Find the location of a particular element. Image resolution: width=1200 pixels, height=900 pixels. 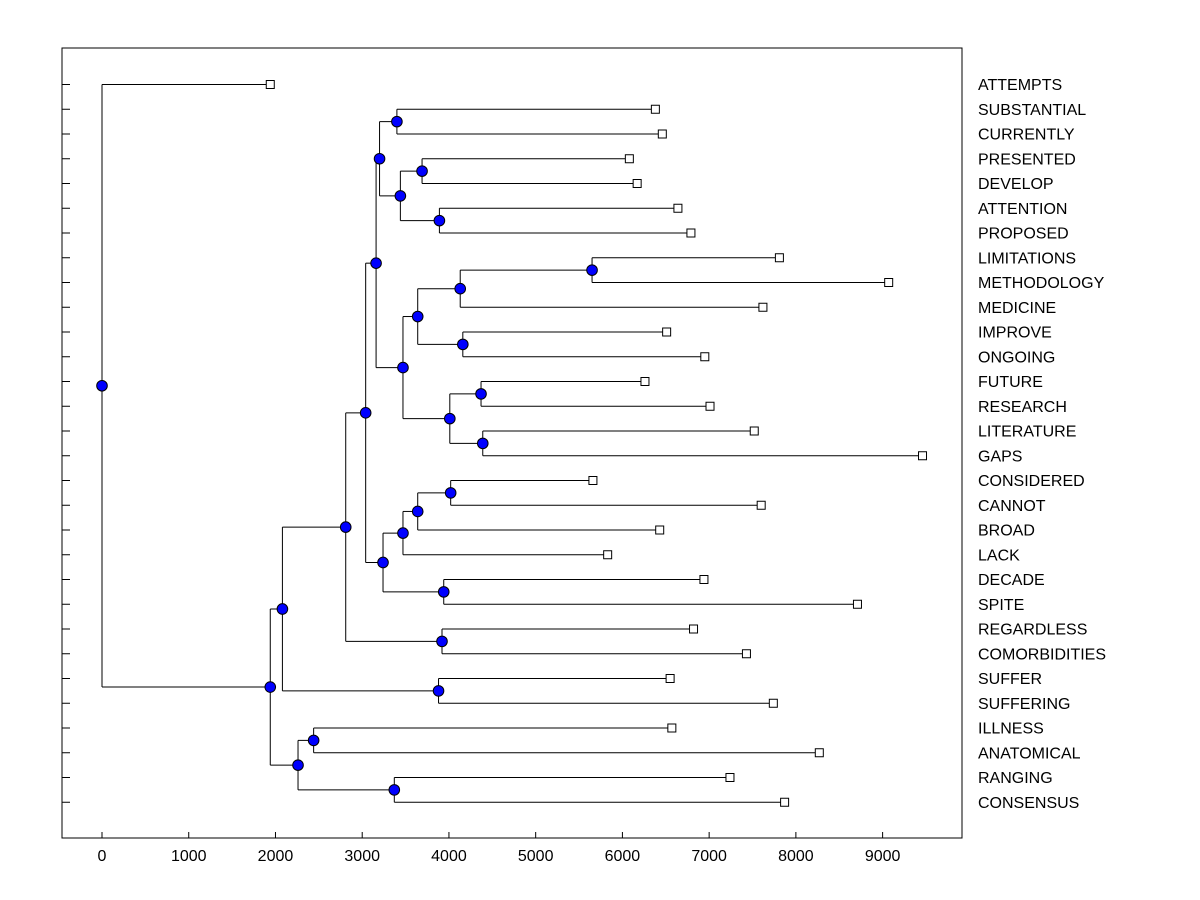

leaf-marker-presented is located at coordinates (629, 159).